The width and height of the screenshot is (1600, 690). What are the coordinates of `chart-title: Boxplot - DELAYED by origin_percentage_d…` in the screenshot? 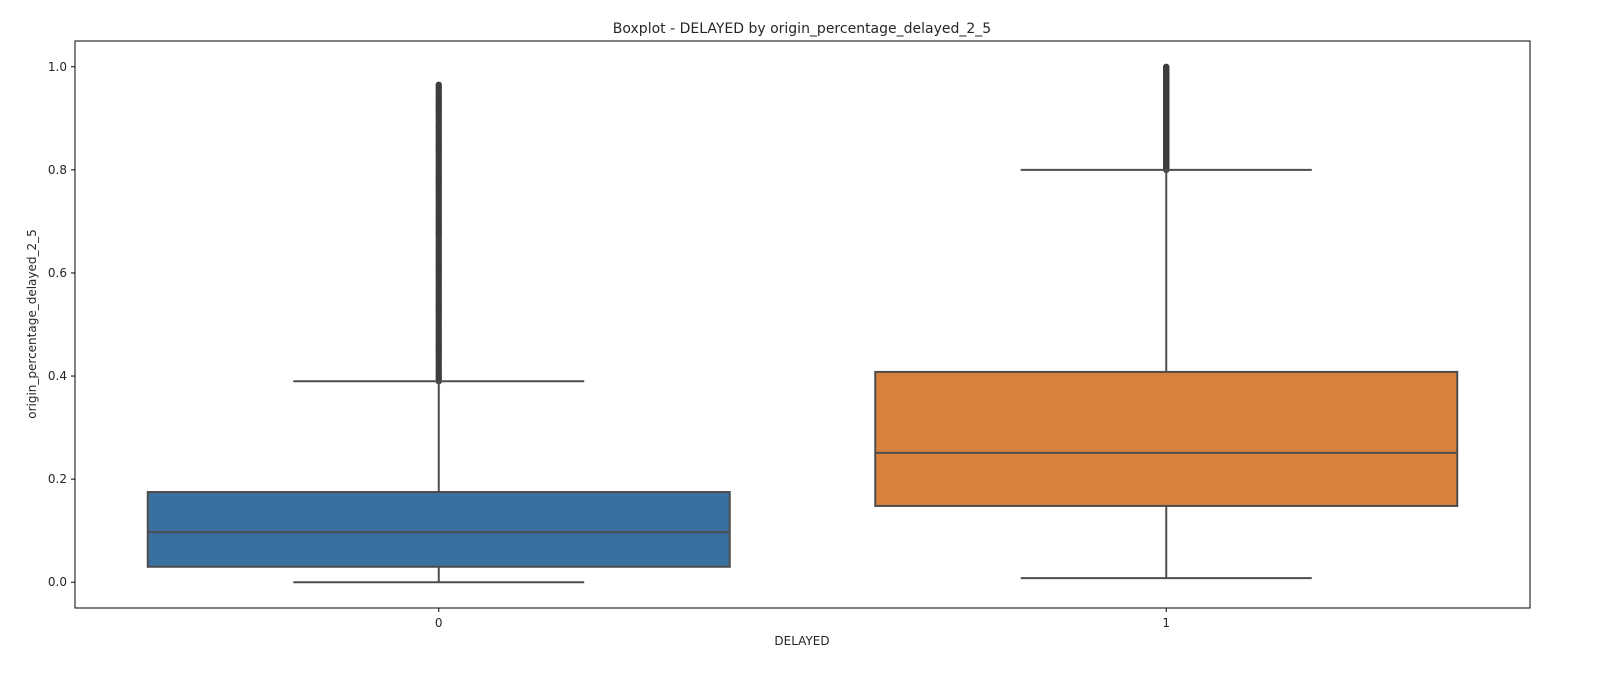 It's located at (802, 29).